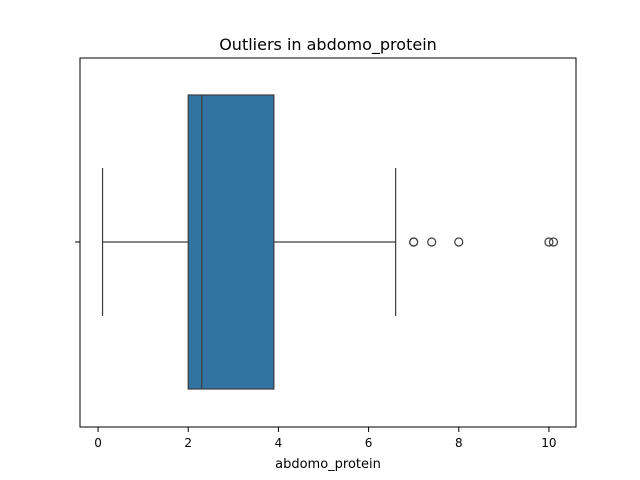 This screenshot has height=480, width=640. What do you see at coordinates (459, 443) in the screenshot?
I see `x-tick-label: 8` at bounding box center [459, 443].